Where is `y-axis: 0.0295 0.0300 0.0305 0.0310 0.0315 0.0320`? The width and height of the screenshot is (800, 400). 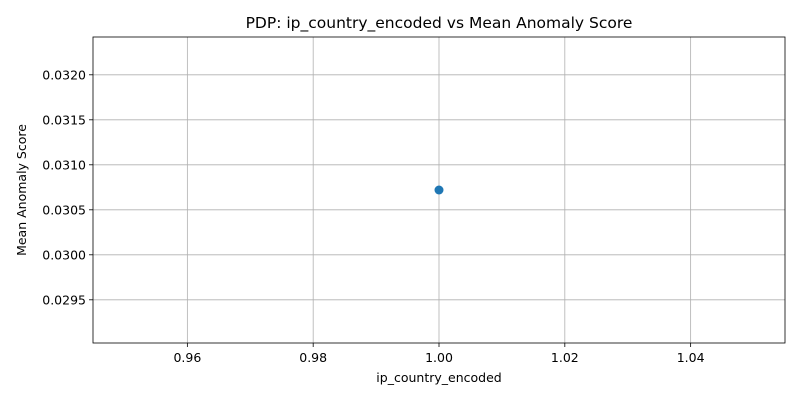 y-axis: 0.0295 0.0300 0.0305 0.0310 0.0315 0.0320 is located at coordinates (67, 187).